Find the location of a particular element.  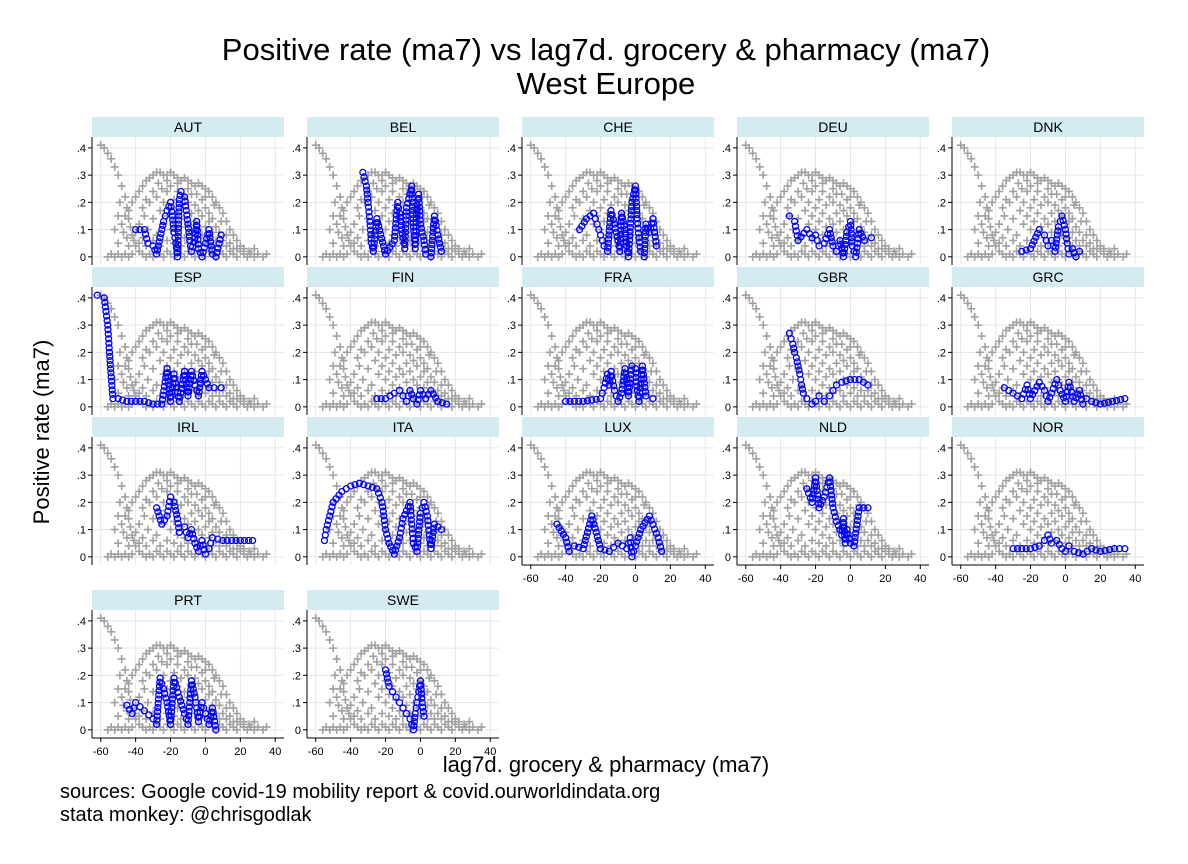

y-tick-label: .2 is located at coordinates (296, 203).